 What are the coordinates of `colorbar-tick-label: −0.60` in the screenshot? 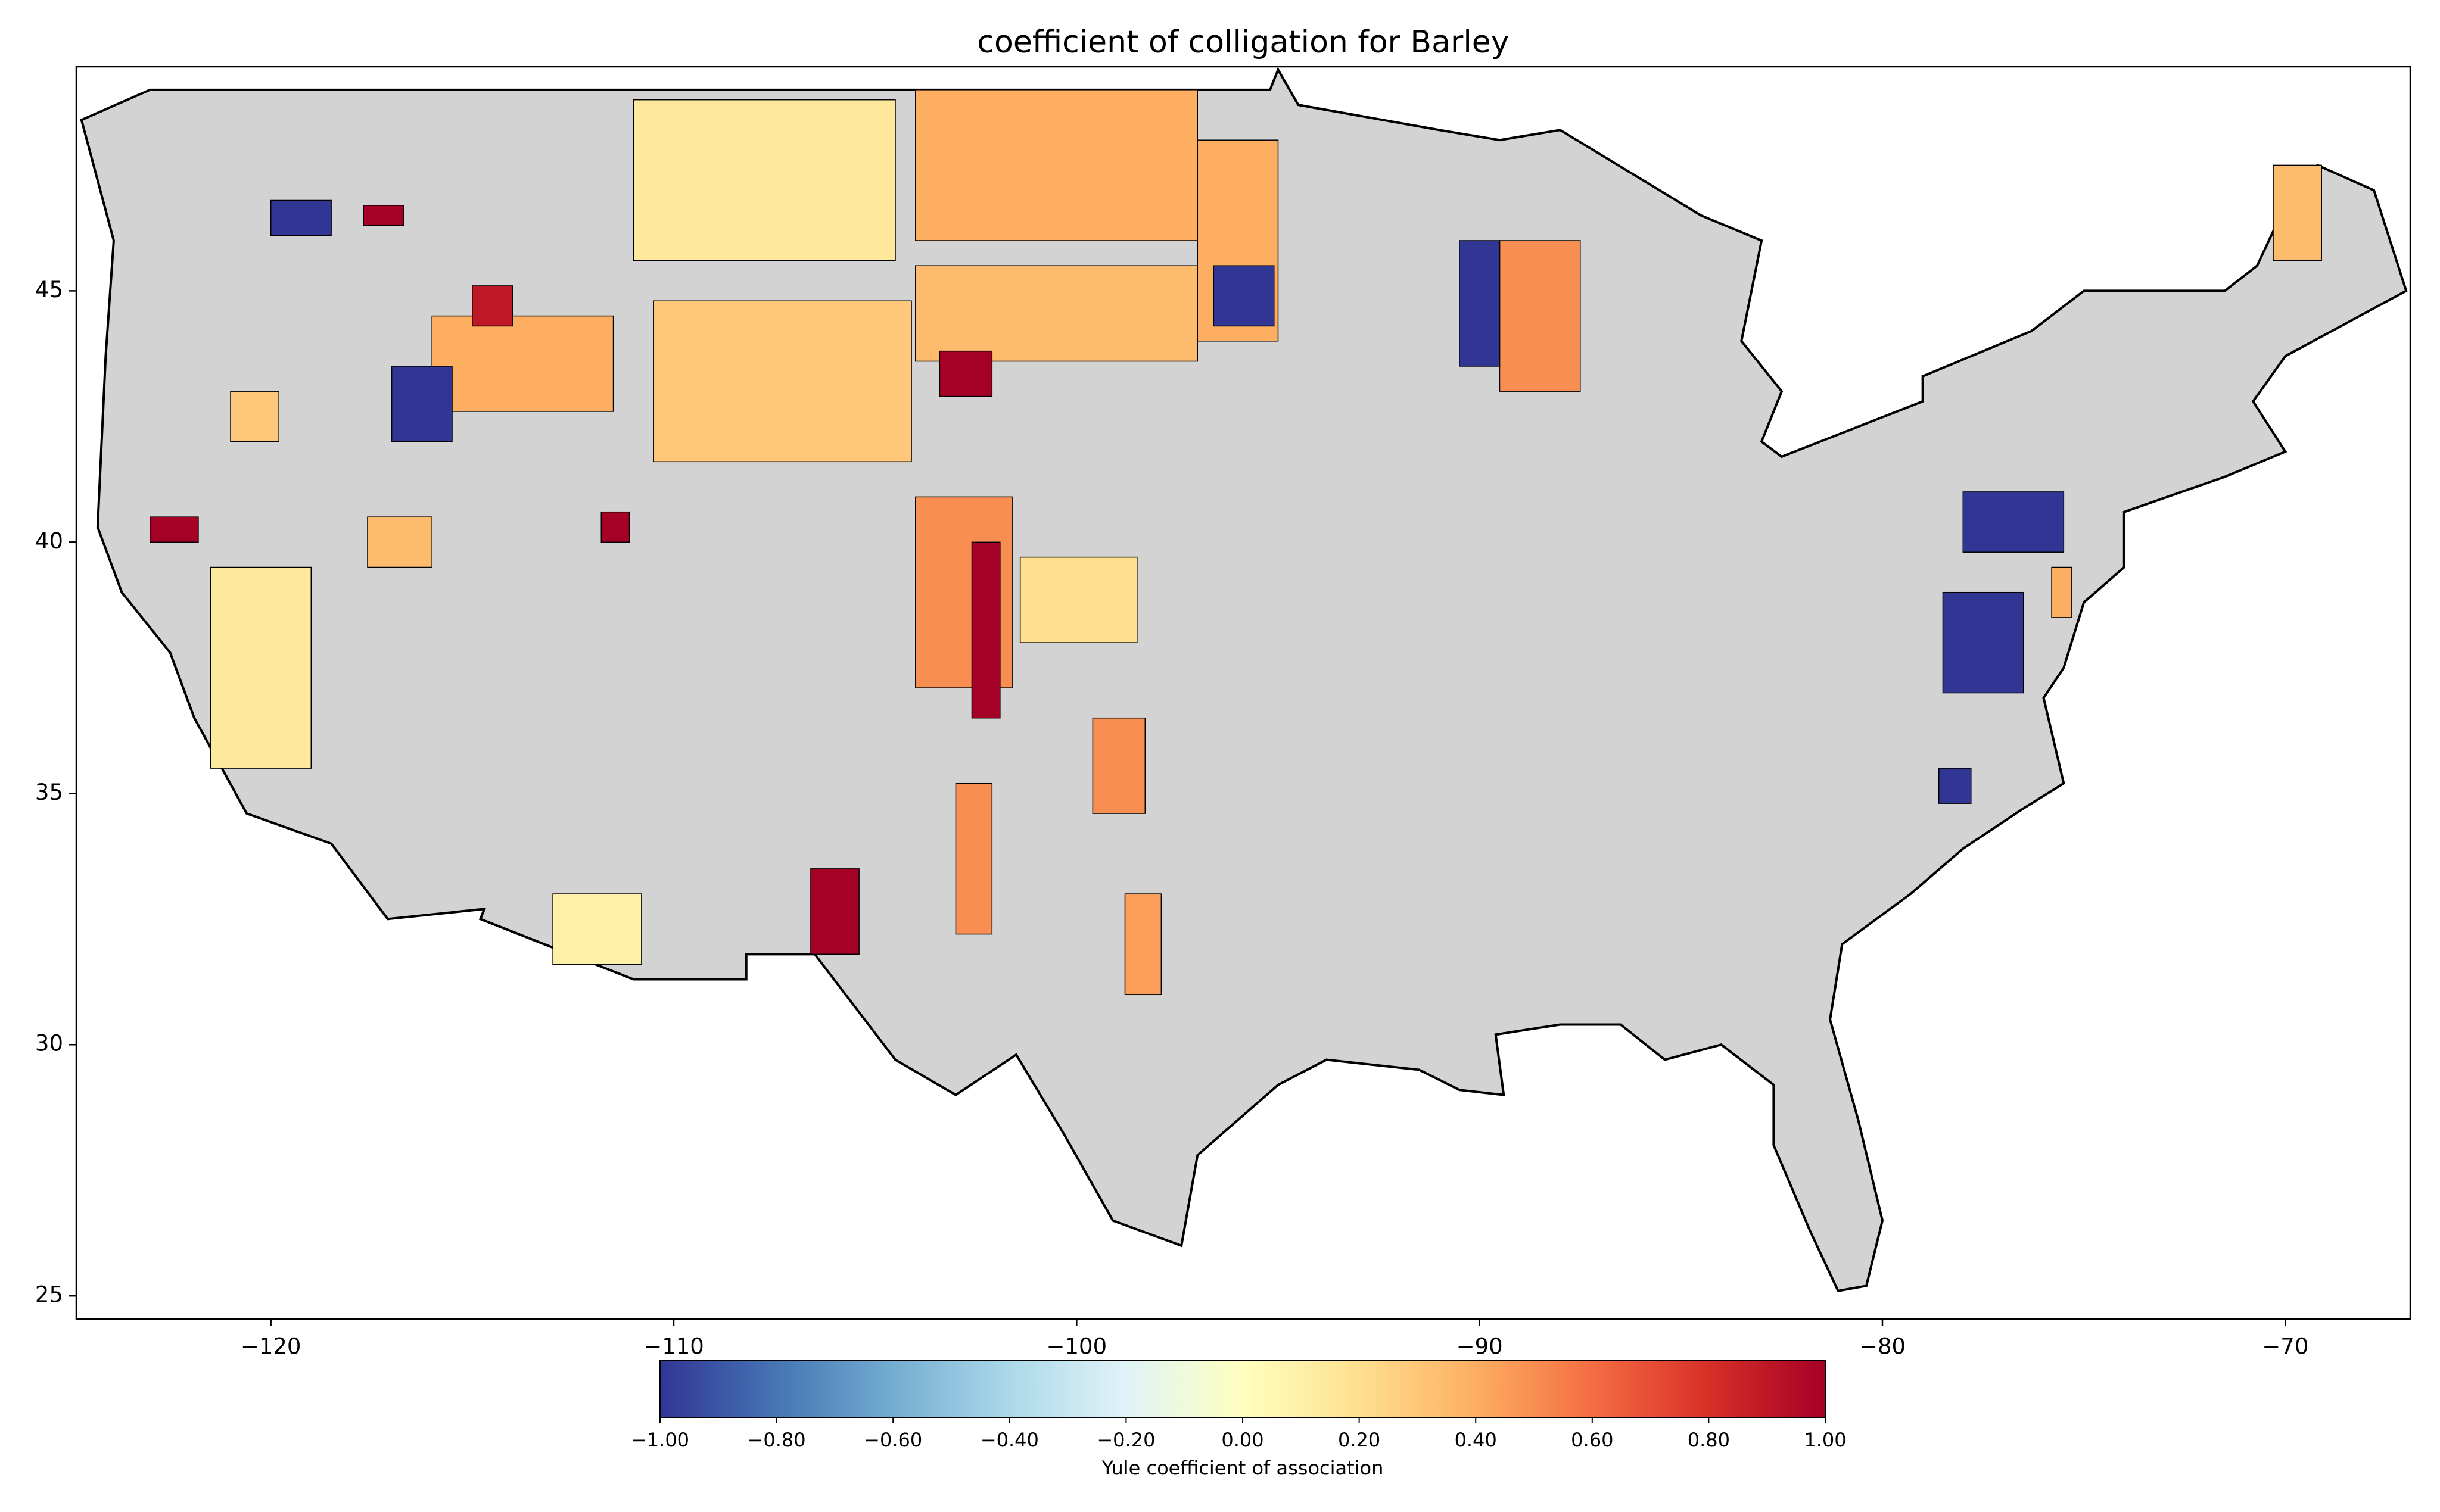 It's located at (893, 1440).